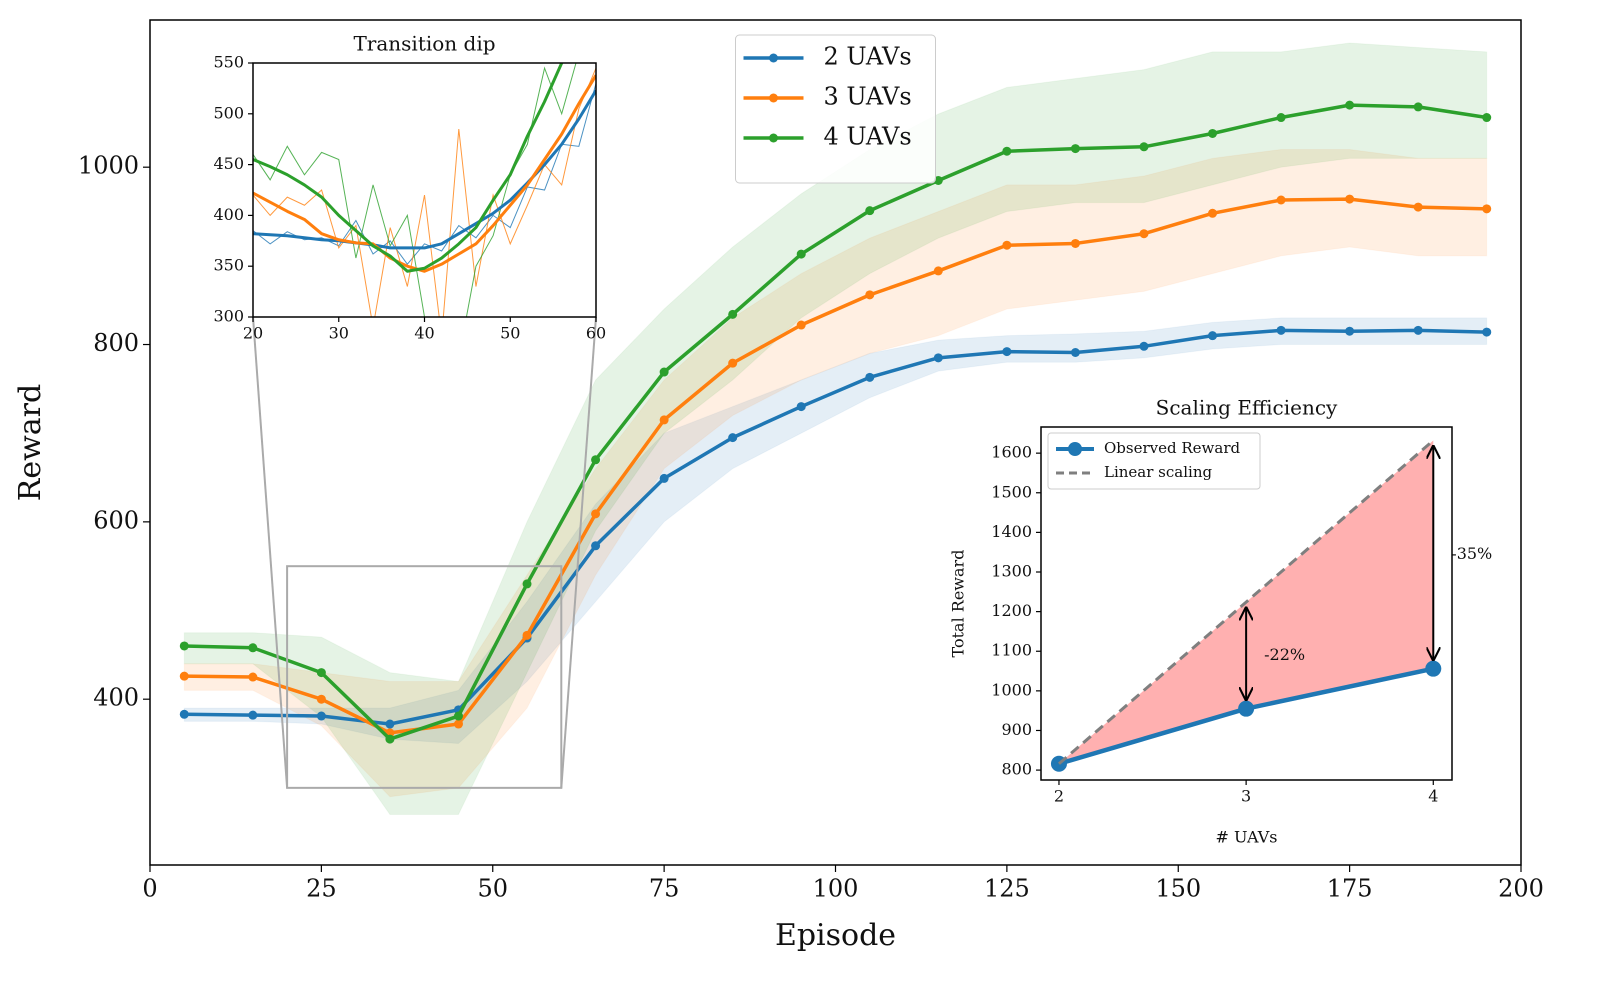  Describe the element at coordinates (1011, 452) in the screenshot. I see `y-tick-label: 1600` at that location.